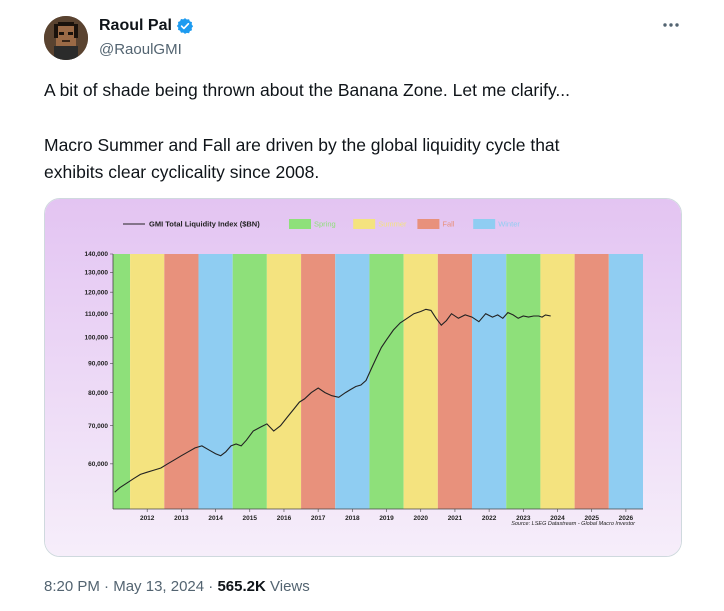 The height and width of the screenshot is (611, 724). I want to click on legend-swatch-summer, so click(364, 224).